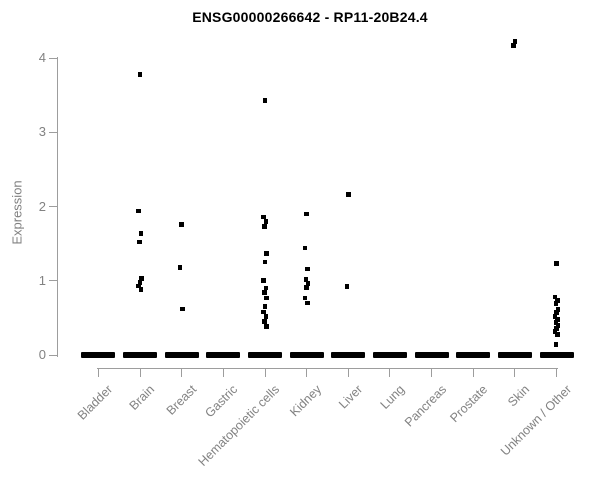 Image resolution: width=600 pixels, height=500 pixels. I want to click on y-axis-line, so click(57, 207).